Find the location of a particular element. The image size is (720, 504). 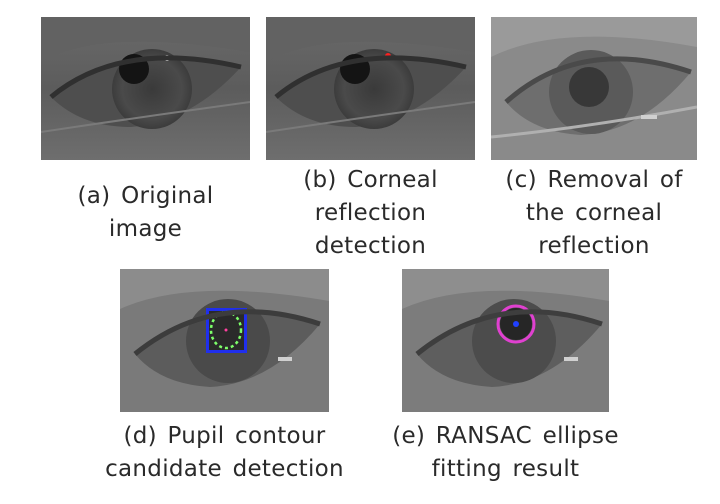

pupil-center-marker is located at coordinates (516, 324).